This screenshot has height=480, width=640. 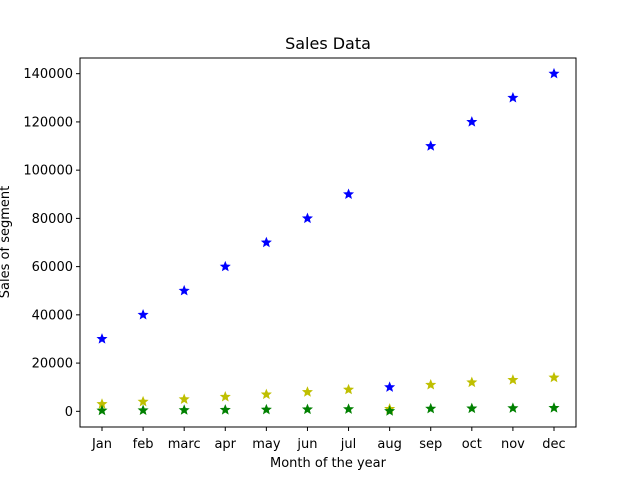 What do you see at coordinates (348, 444) in the screenshot?
I see `x-tick-label: jul` at bounding box center [348, 444].